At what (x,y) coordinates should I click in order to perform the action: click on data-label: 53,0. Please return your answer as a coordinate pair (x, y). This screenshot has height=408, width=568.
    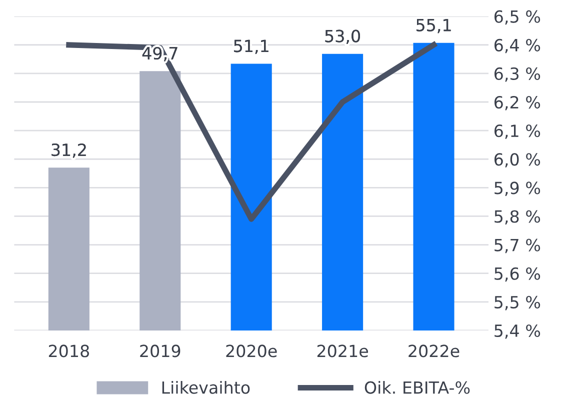
    Looking at the image, I should click on (342, 37).